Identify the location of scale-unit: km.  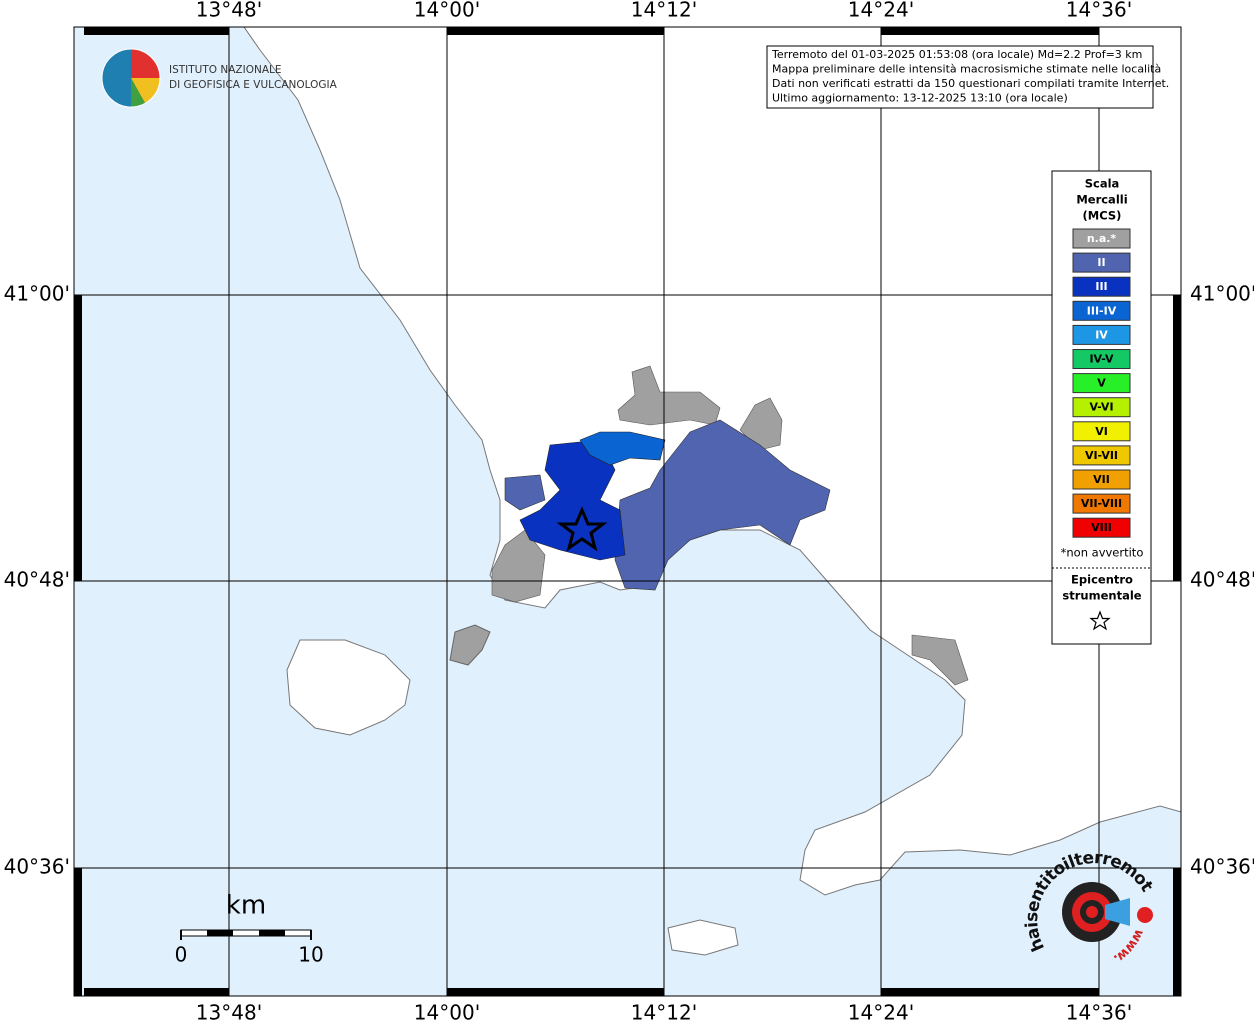
(246, 906).